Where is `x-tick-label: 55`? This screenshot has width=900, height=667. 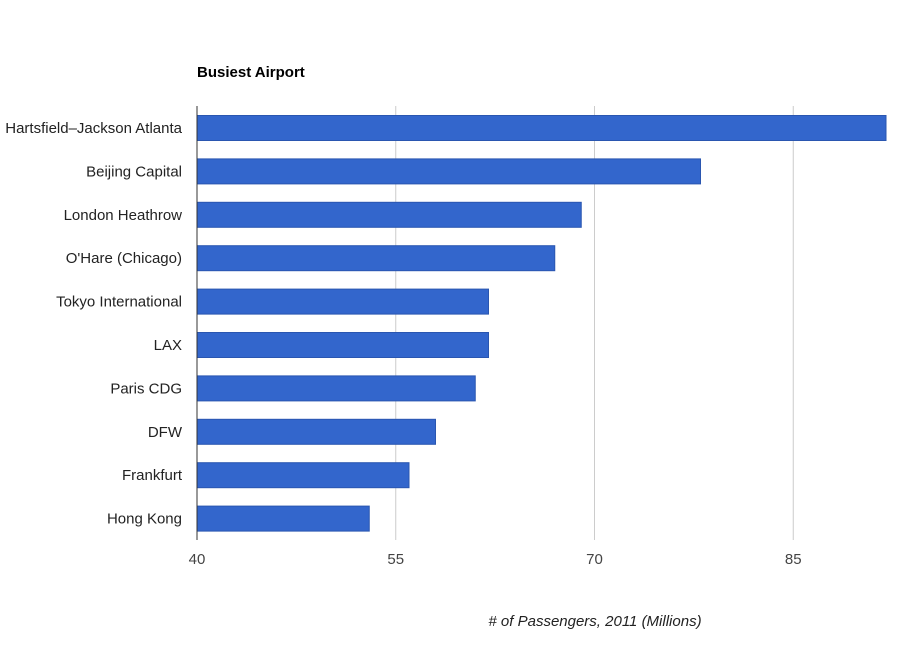
x-tick-label: 55 is located at coordinates (395, 559).